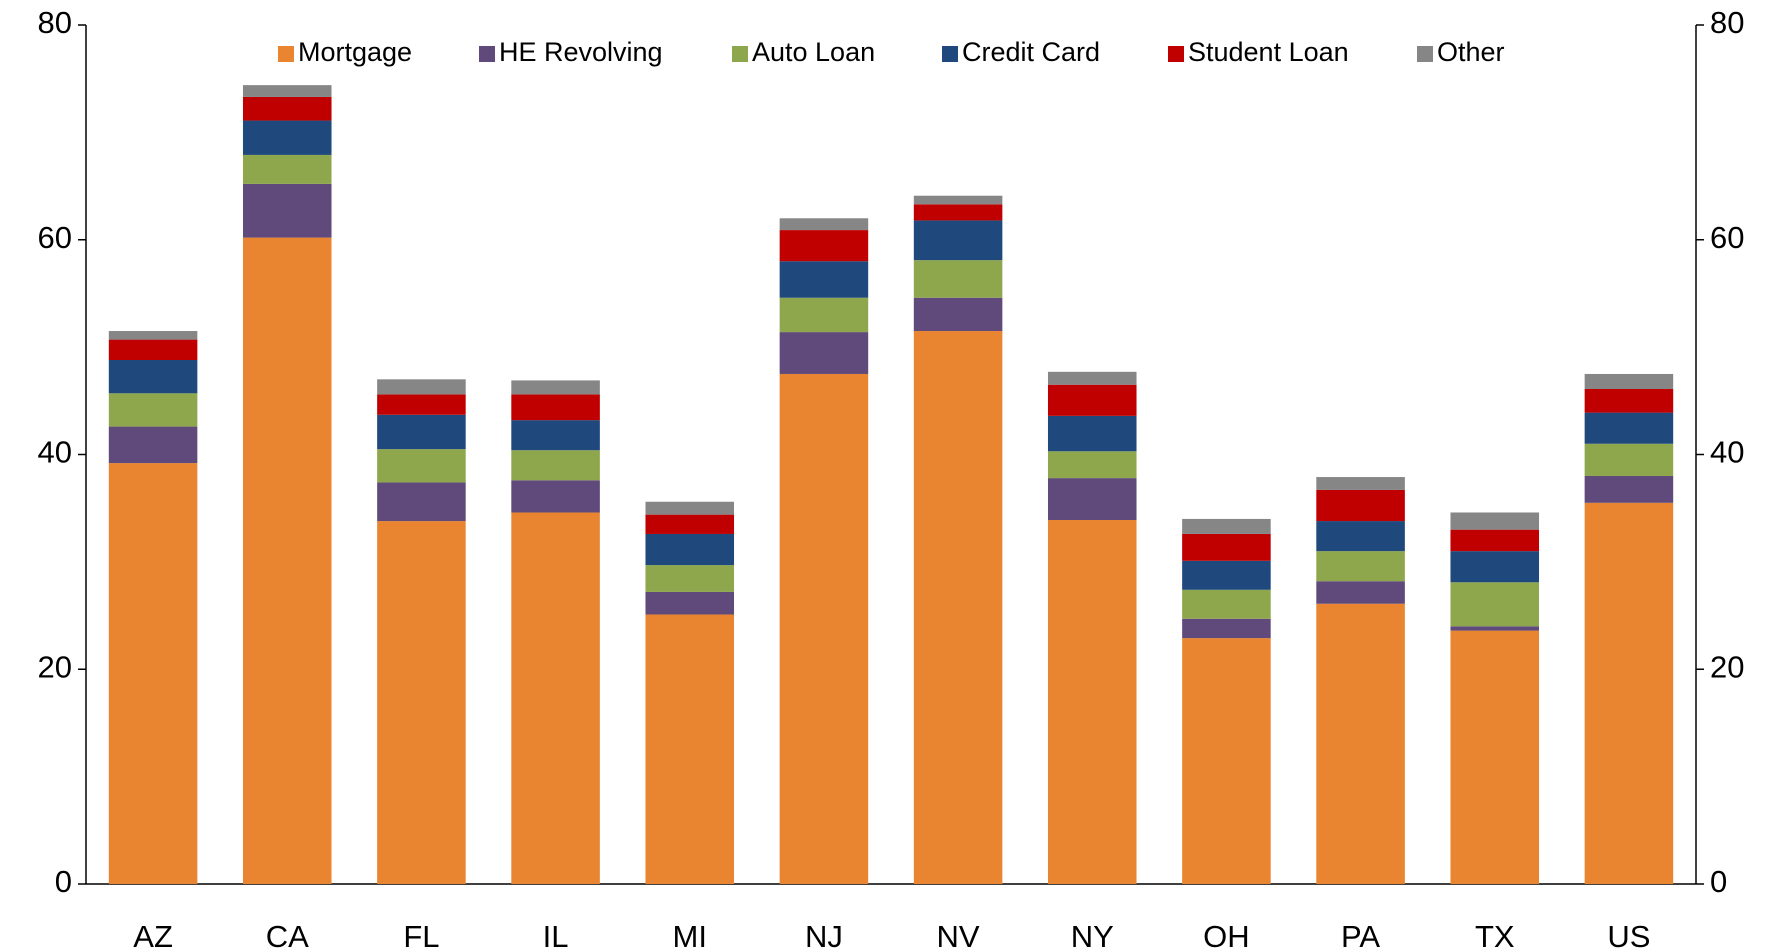  I want to click on x-tick-label: NJ, so click(824, 935).